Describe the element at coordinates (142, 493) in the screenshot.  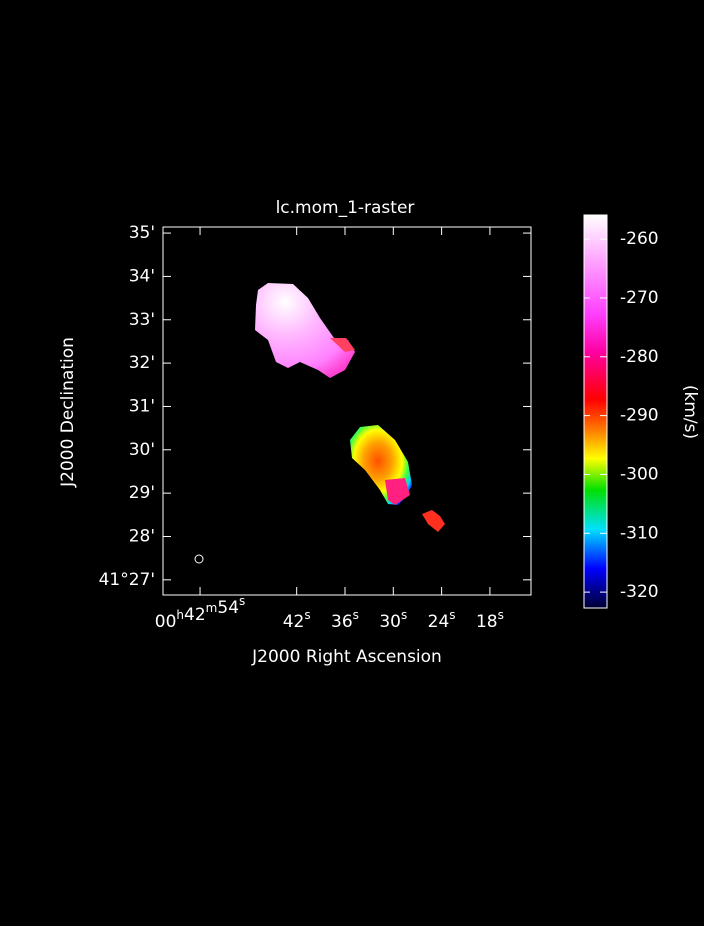
I see `y-tick-label: 29'` at that location.